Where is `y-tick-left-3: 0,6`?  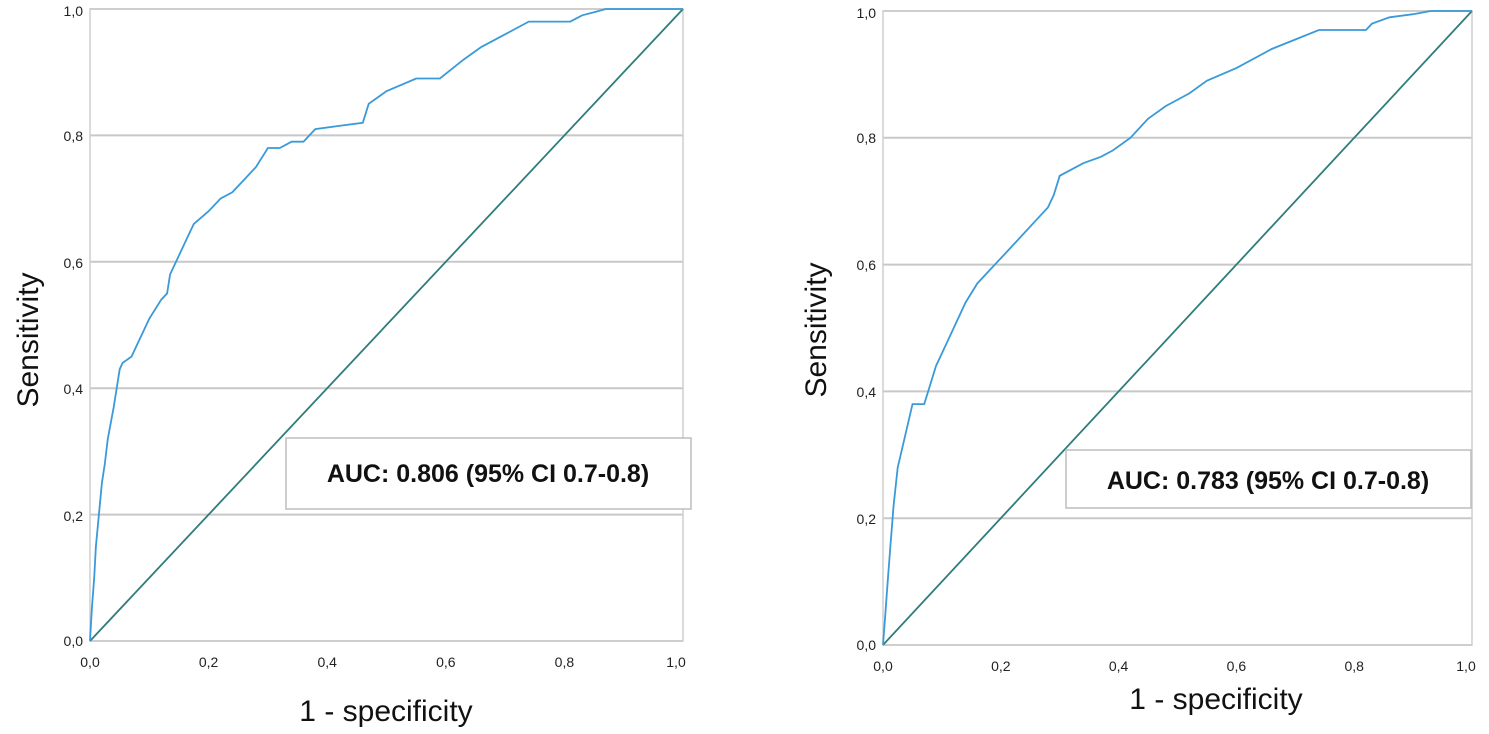 y-tick-left-3: 0,6 is located at coordinates (74, 263).